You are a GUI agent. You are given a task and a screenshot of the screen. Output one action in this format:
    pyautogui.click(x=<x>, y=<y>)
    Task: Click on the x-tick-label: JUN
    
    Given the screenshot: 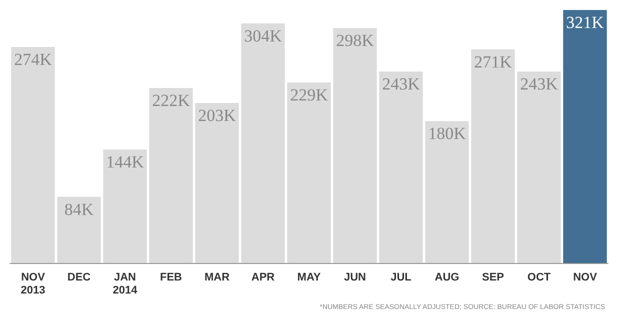 What is the action you would take?
    pyautogui.click(x=355, y=278)
    